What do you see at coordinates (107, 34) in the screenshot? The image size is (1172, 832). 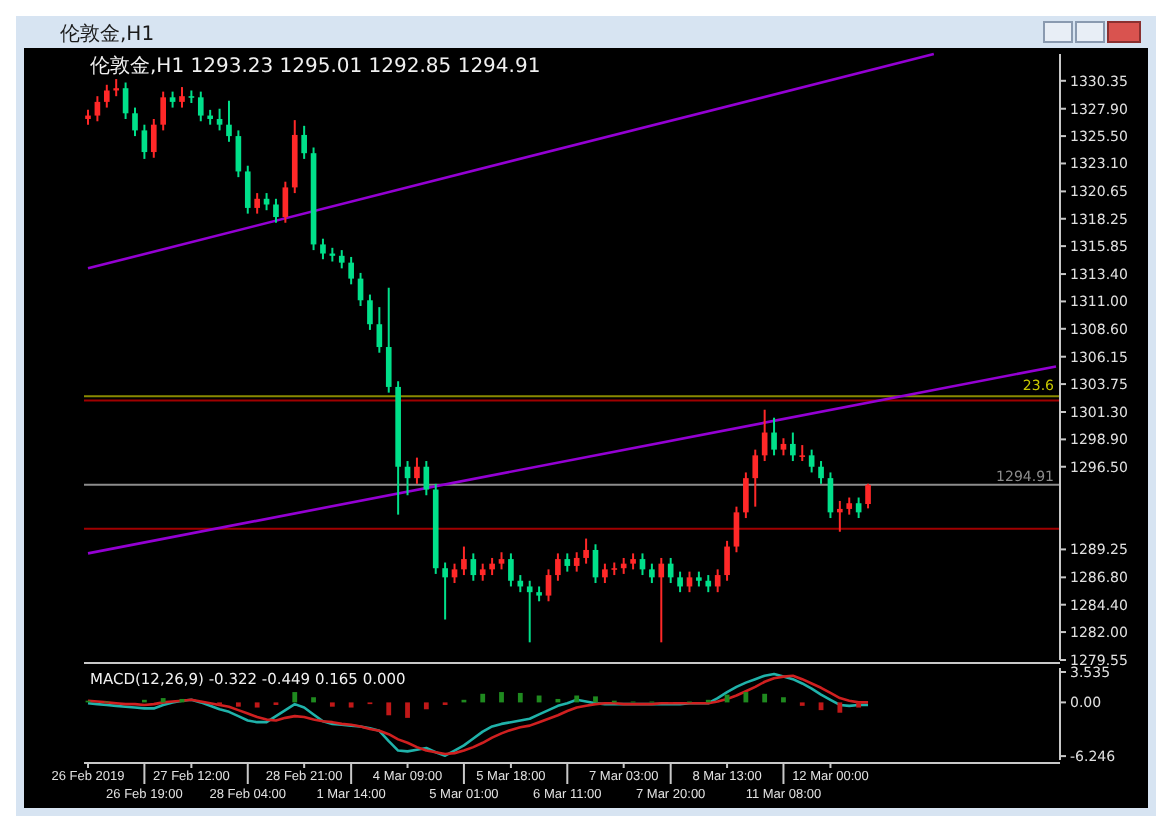 I see `chart-title: 伦敦金,H1` at bounding box center [107, 34].